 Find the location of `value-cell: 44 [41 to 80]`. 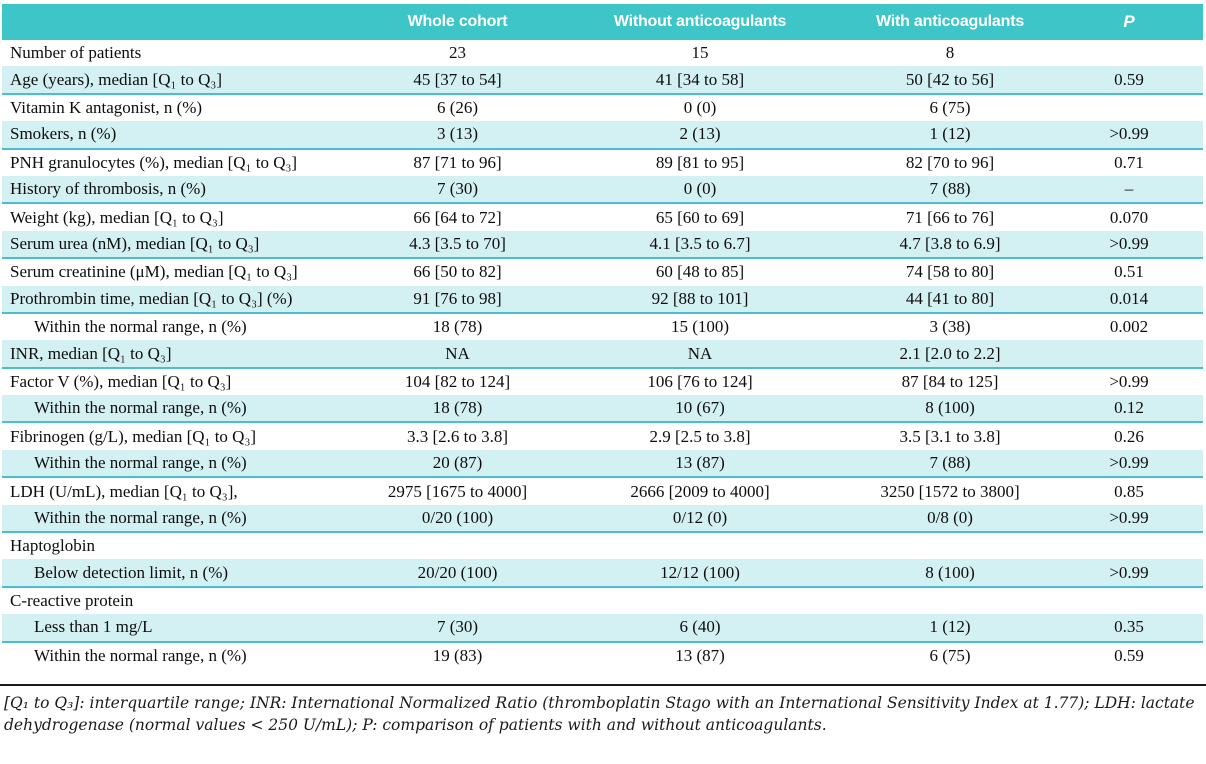

value-cell: 44 [41 to 80] is located at coordinates (950, 299).